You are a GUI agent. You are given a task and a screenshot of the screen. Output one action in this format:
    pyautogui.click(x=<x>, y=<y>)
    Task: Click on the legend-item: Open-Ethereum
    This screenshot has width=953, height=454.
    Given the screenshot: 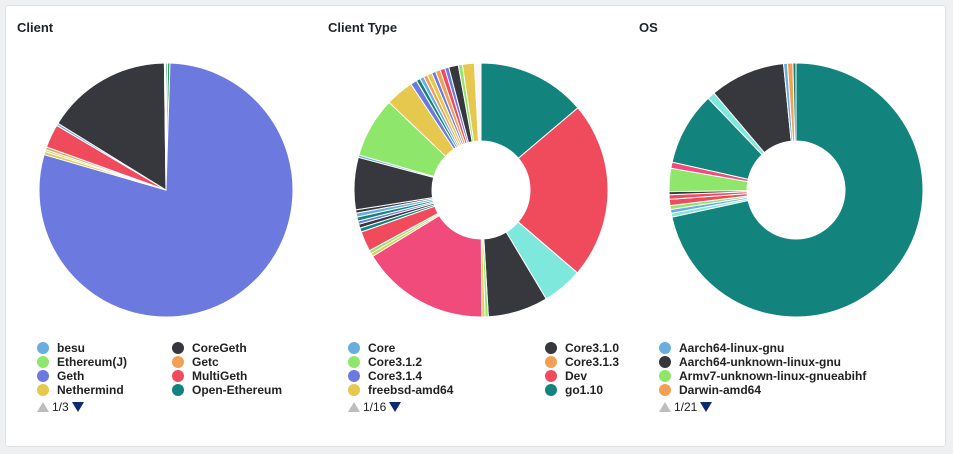 What is the action you would take?
    pyautogui.click(x=227, y=390)
    